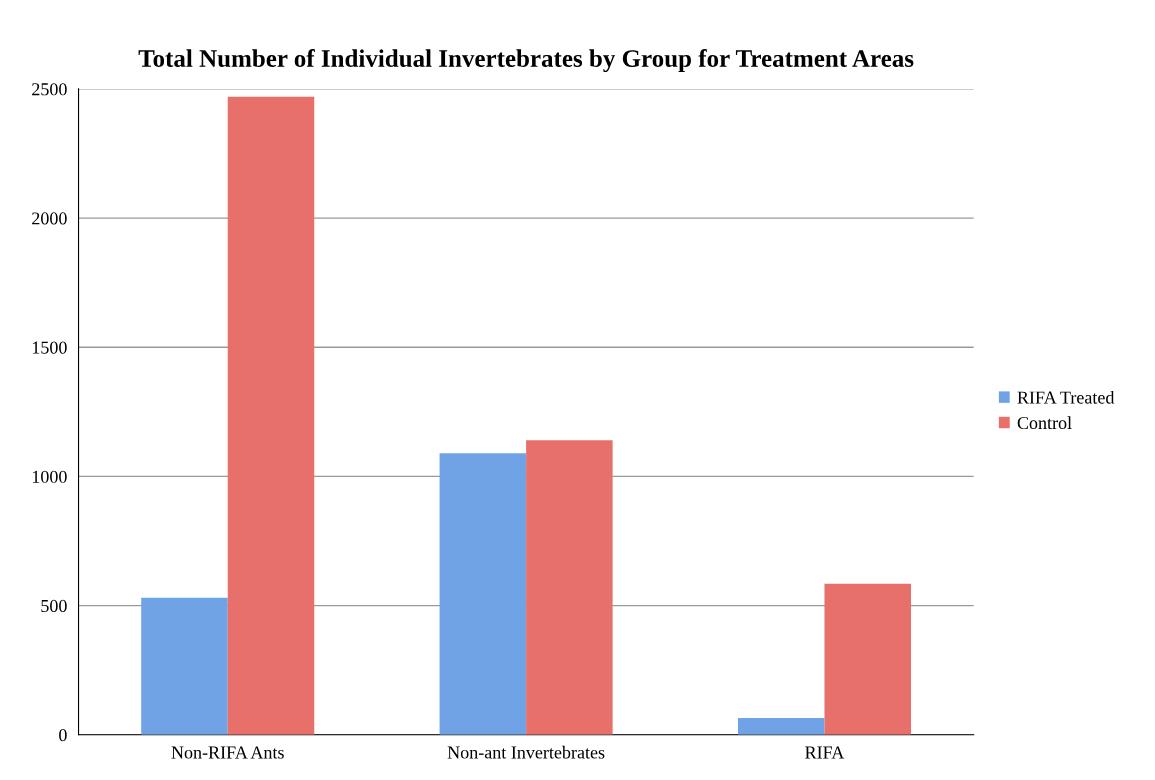  What do you see at coordinates (1044, 423) in the screenshot?
I see `legend-label: Control` at bounding box center [1044, 423].